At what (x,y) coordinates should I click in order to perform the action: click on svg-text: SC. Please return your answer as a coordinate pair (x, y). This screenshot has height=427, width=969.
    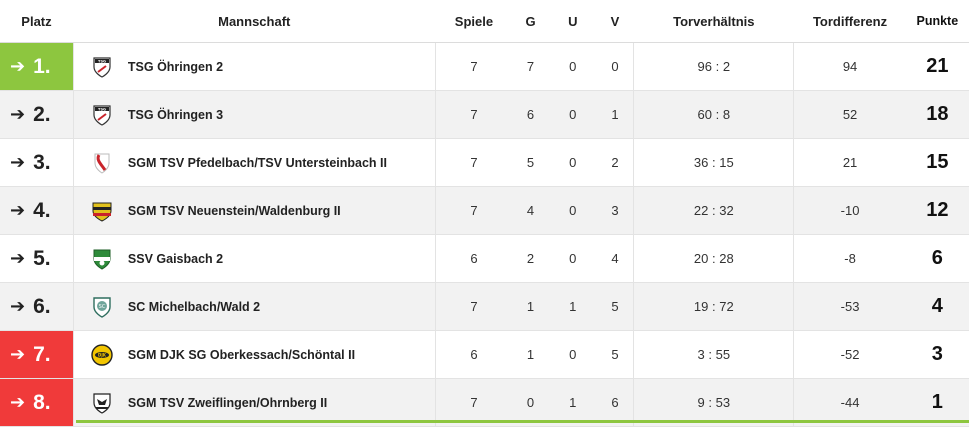
    Looking at the image, I should click on (102, 307).